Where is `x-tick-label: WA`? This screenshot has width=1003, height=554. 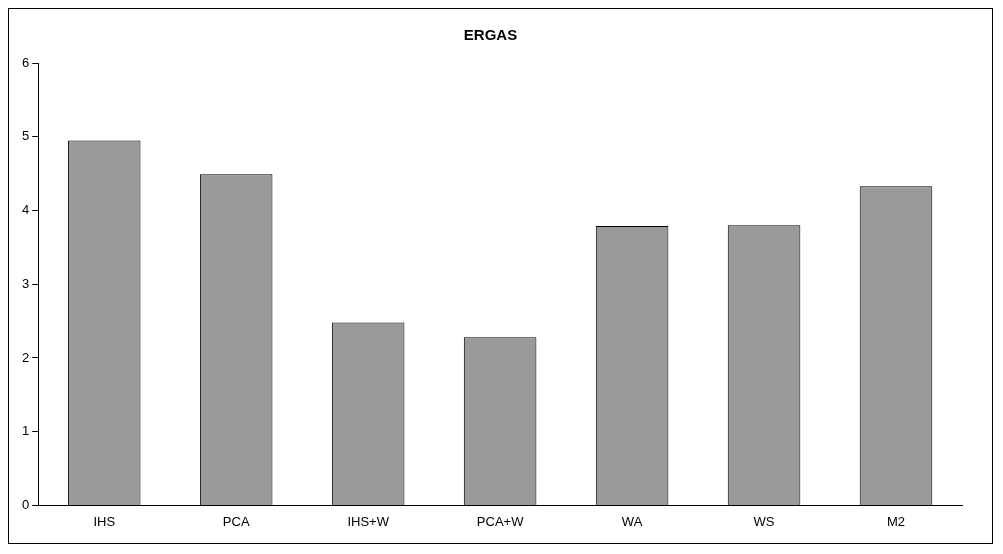 x-tick-label: WA is located at coordinates (632, 521).